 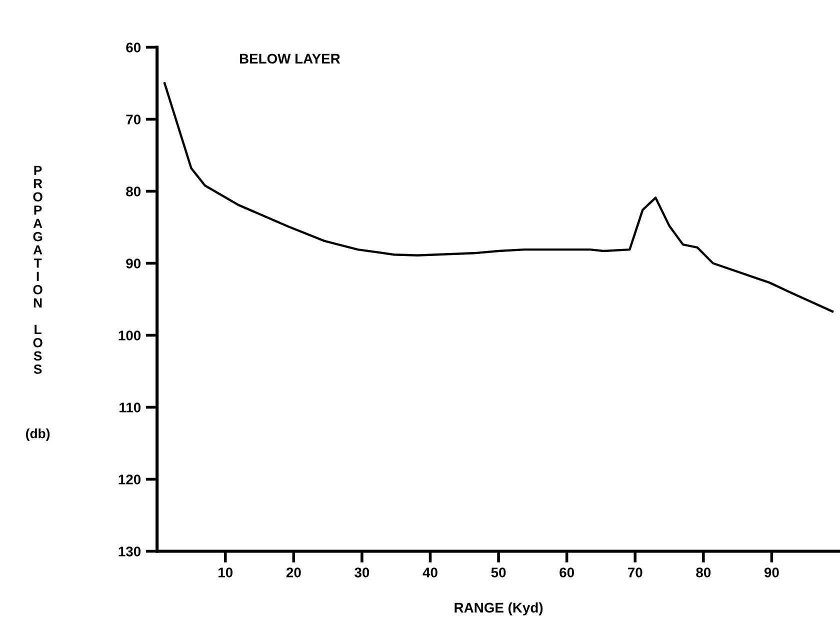 I want to click on x-tick-label: 10, so click(x=225, y=573).